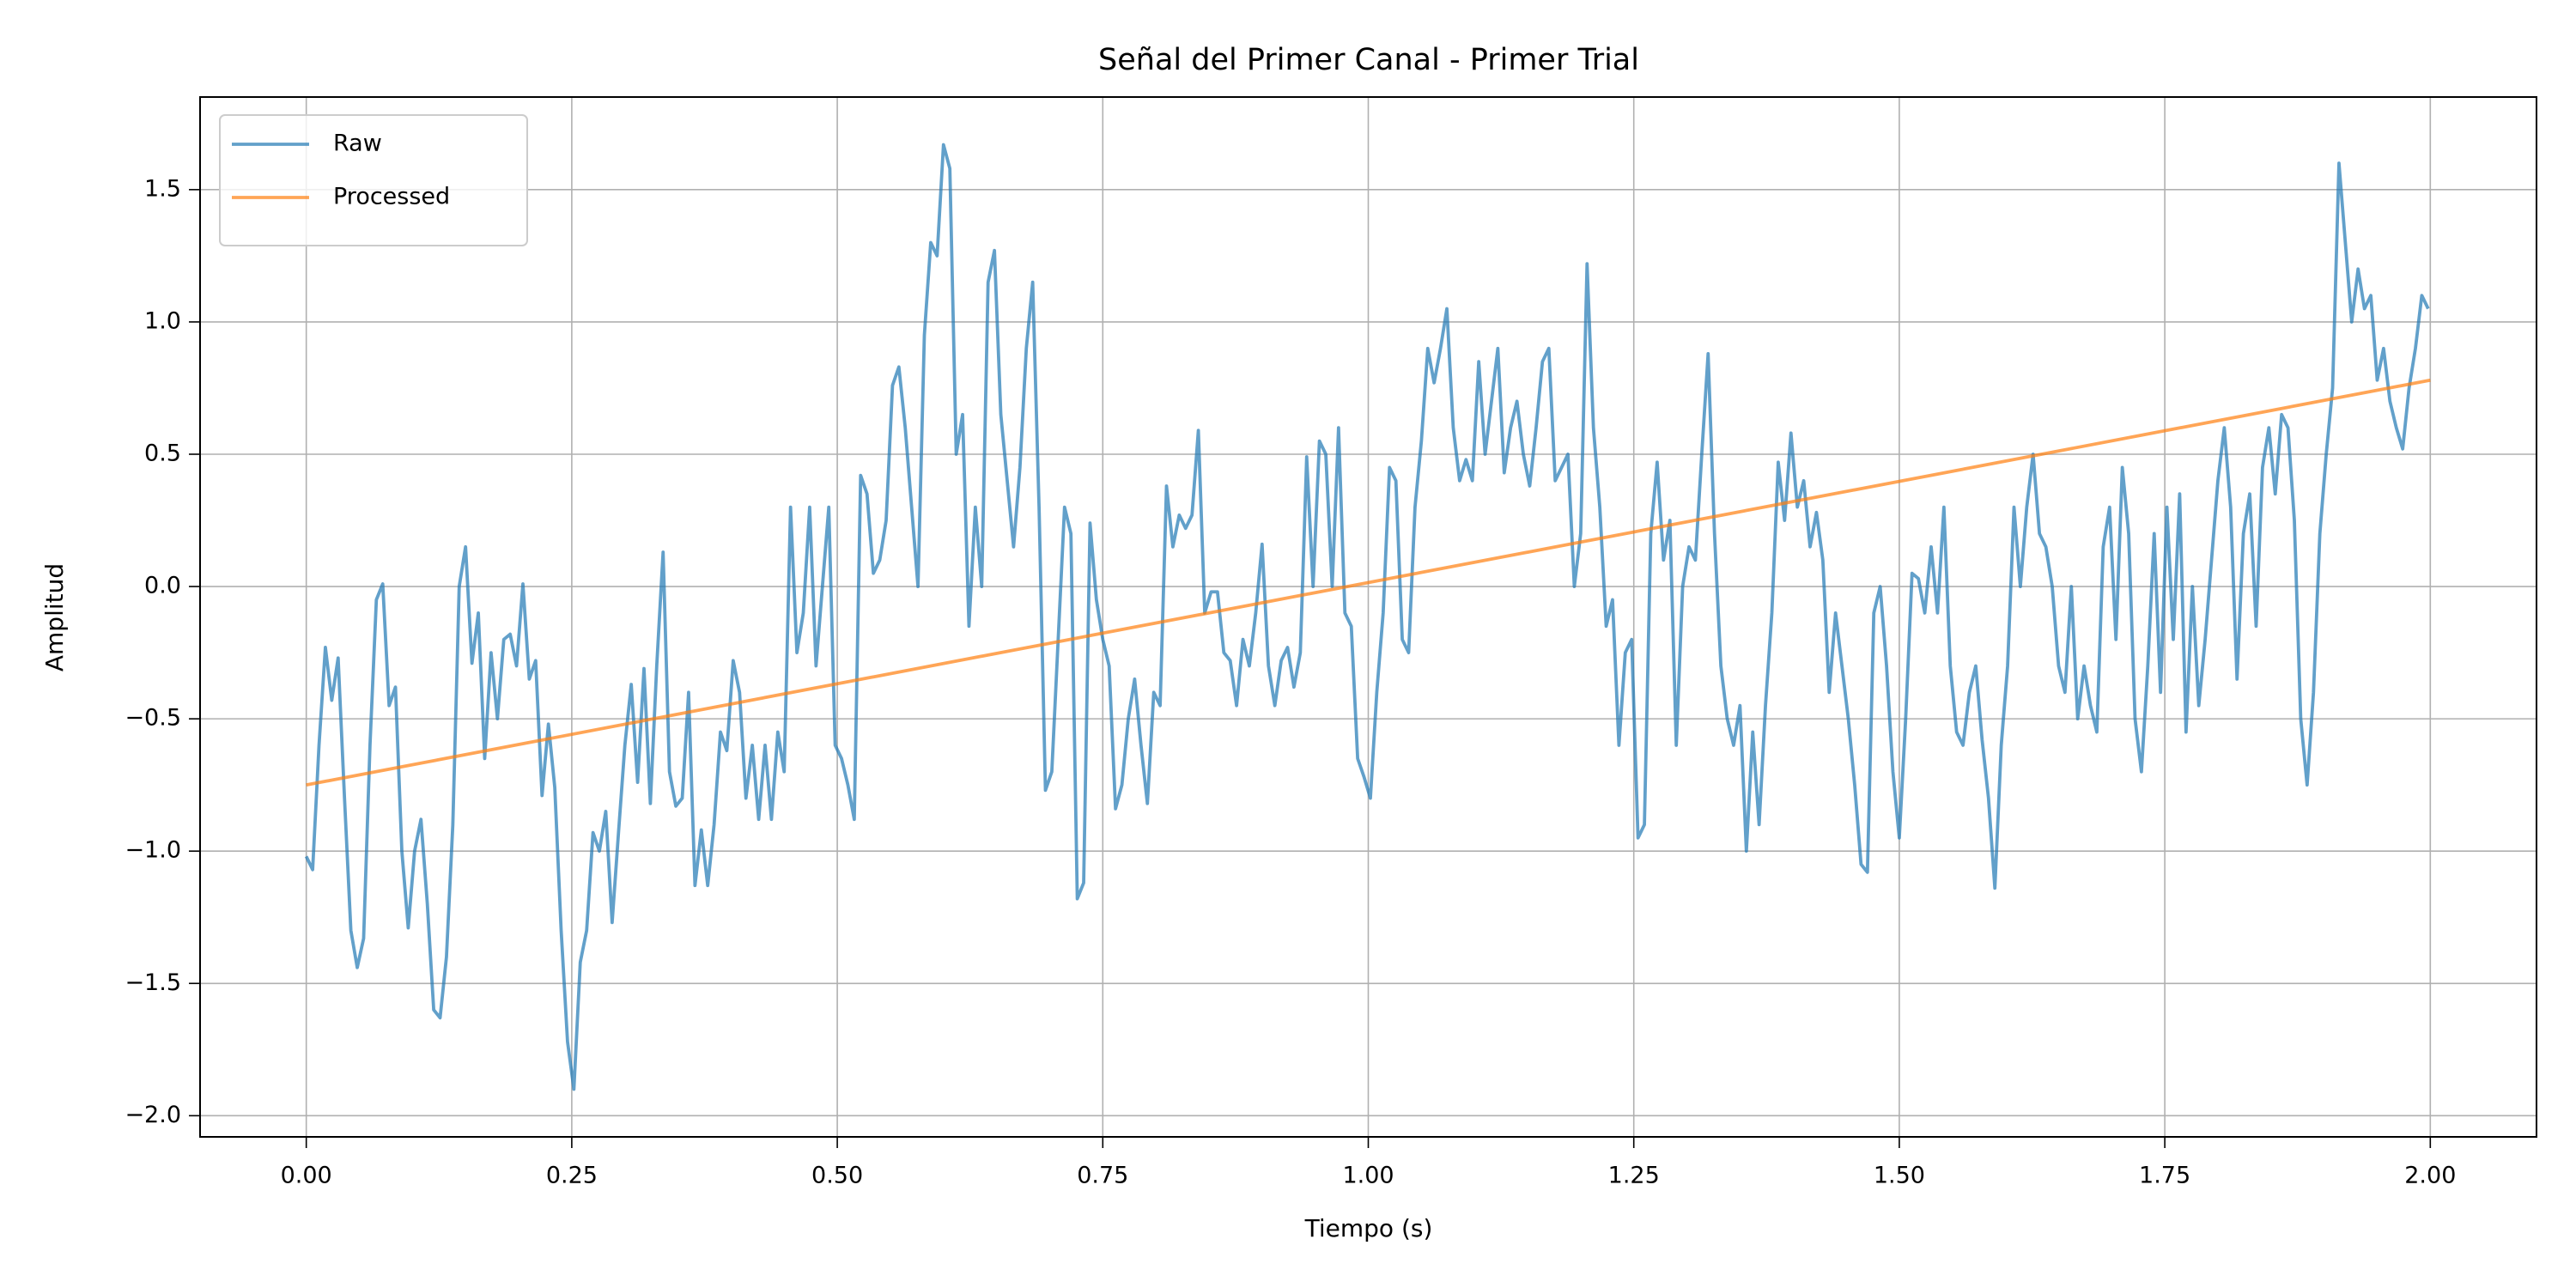  What do you see at coordinates (837, 1176) in the screenshot?
I see `x-tick-label: 0.50` at bounding box center [837, 1176].